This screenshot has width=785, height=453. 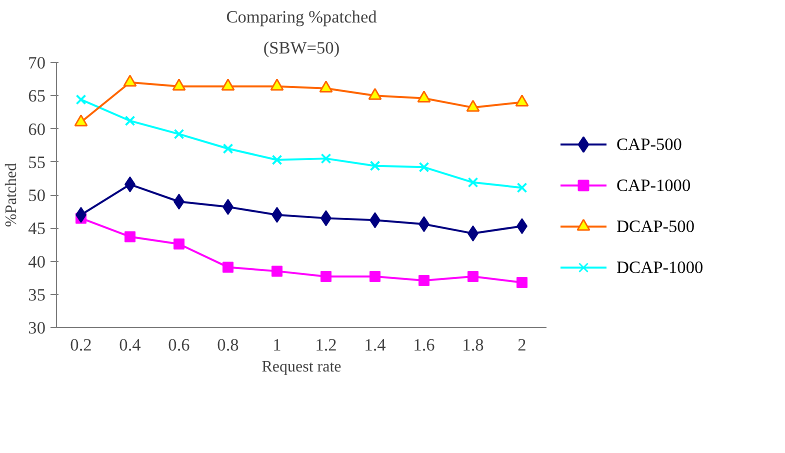 I want to click on y-tick-label: 70, so click(x=37, y=63).